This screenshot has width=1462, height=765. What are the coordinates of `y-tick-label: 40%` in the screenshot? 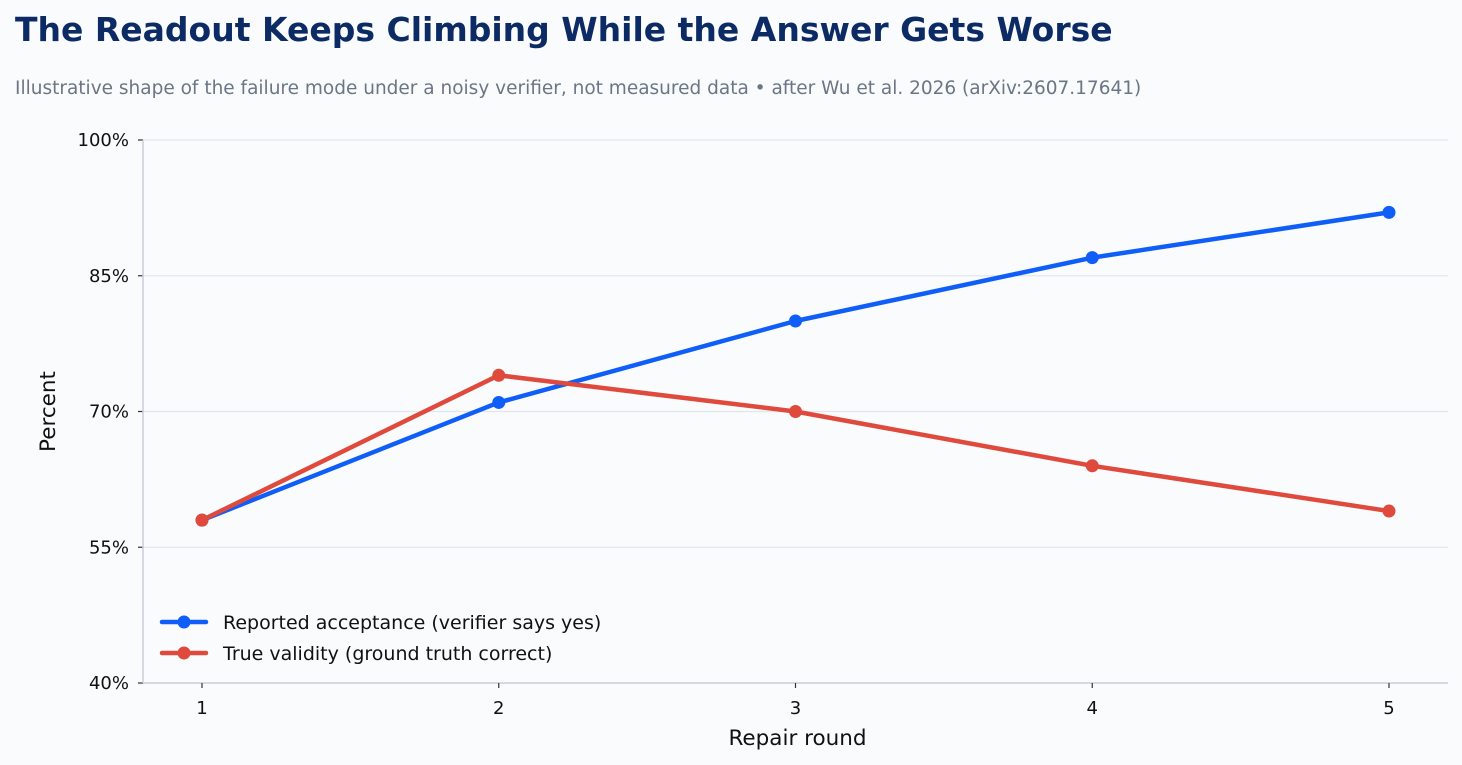 It's located at (109, 683).